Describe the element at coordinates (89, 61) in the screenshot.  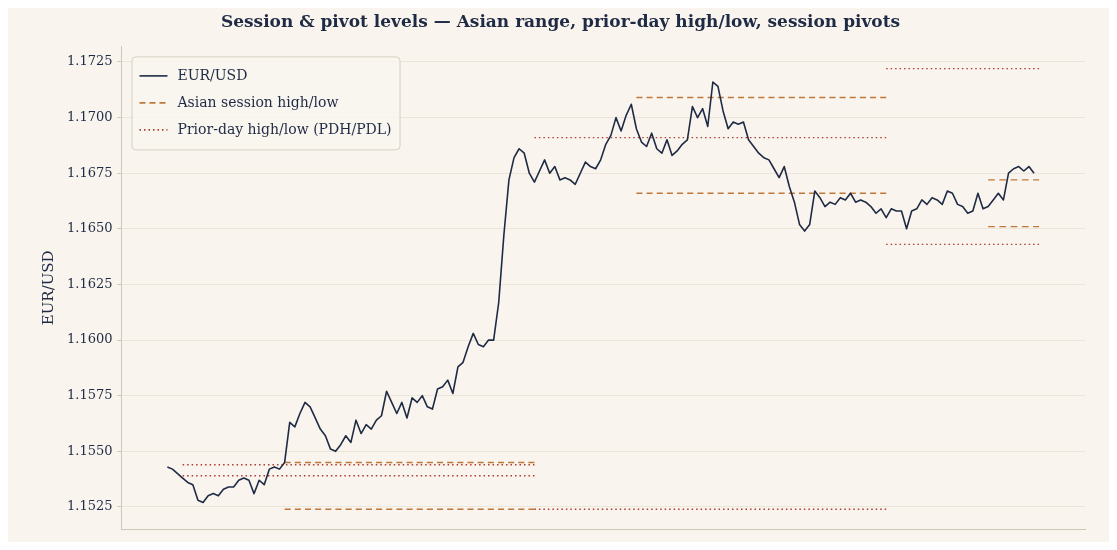
I see `y-tick-label: 1.1725` at that location.